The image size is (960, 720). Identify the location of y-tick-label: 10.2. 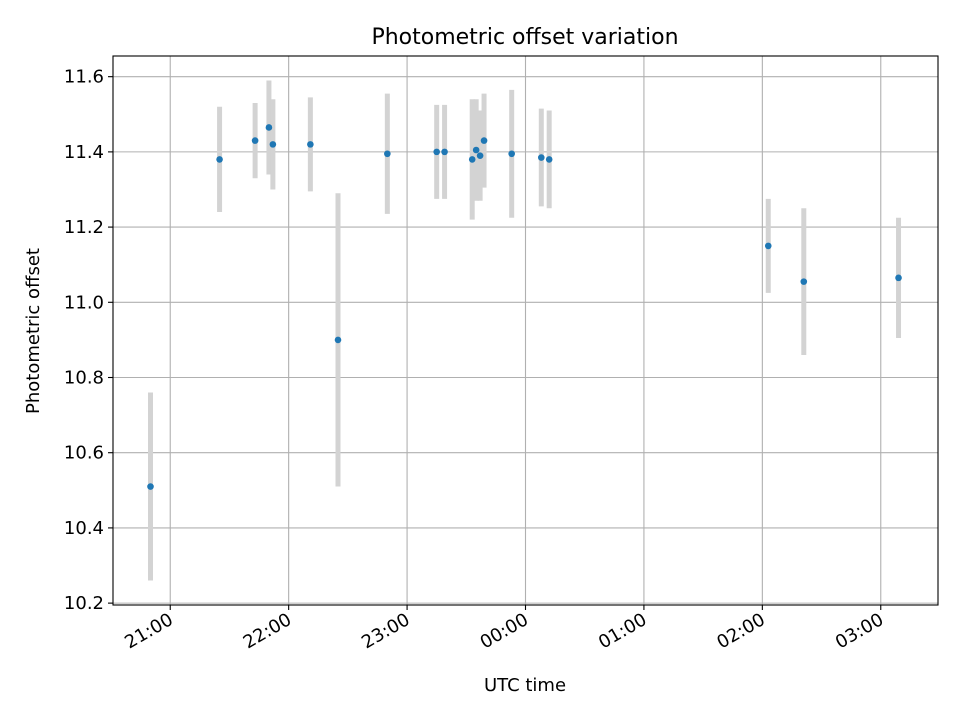
(84, 603).